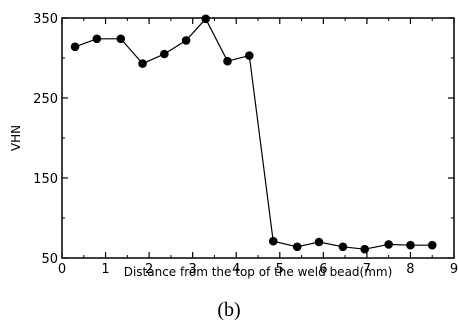 Image resolution: width=458 pixels, height=330 pixels. What do you see at coordinates (62, 269) in the screenshot?
I see `x-tick-label: 0` at bounding box center [62, 269].